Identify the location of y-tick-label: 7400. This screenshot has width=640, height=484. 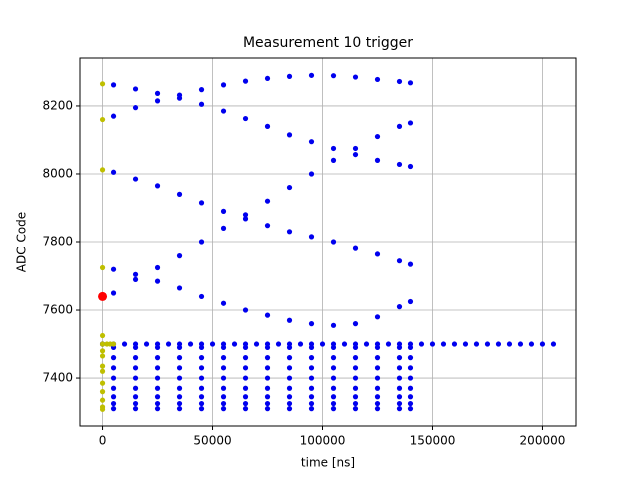
(57, 378).